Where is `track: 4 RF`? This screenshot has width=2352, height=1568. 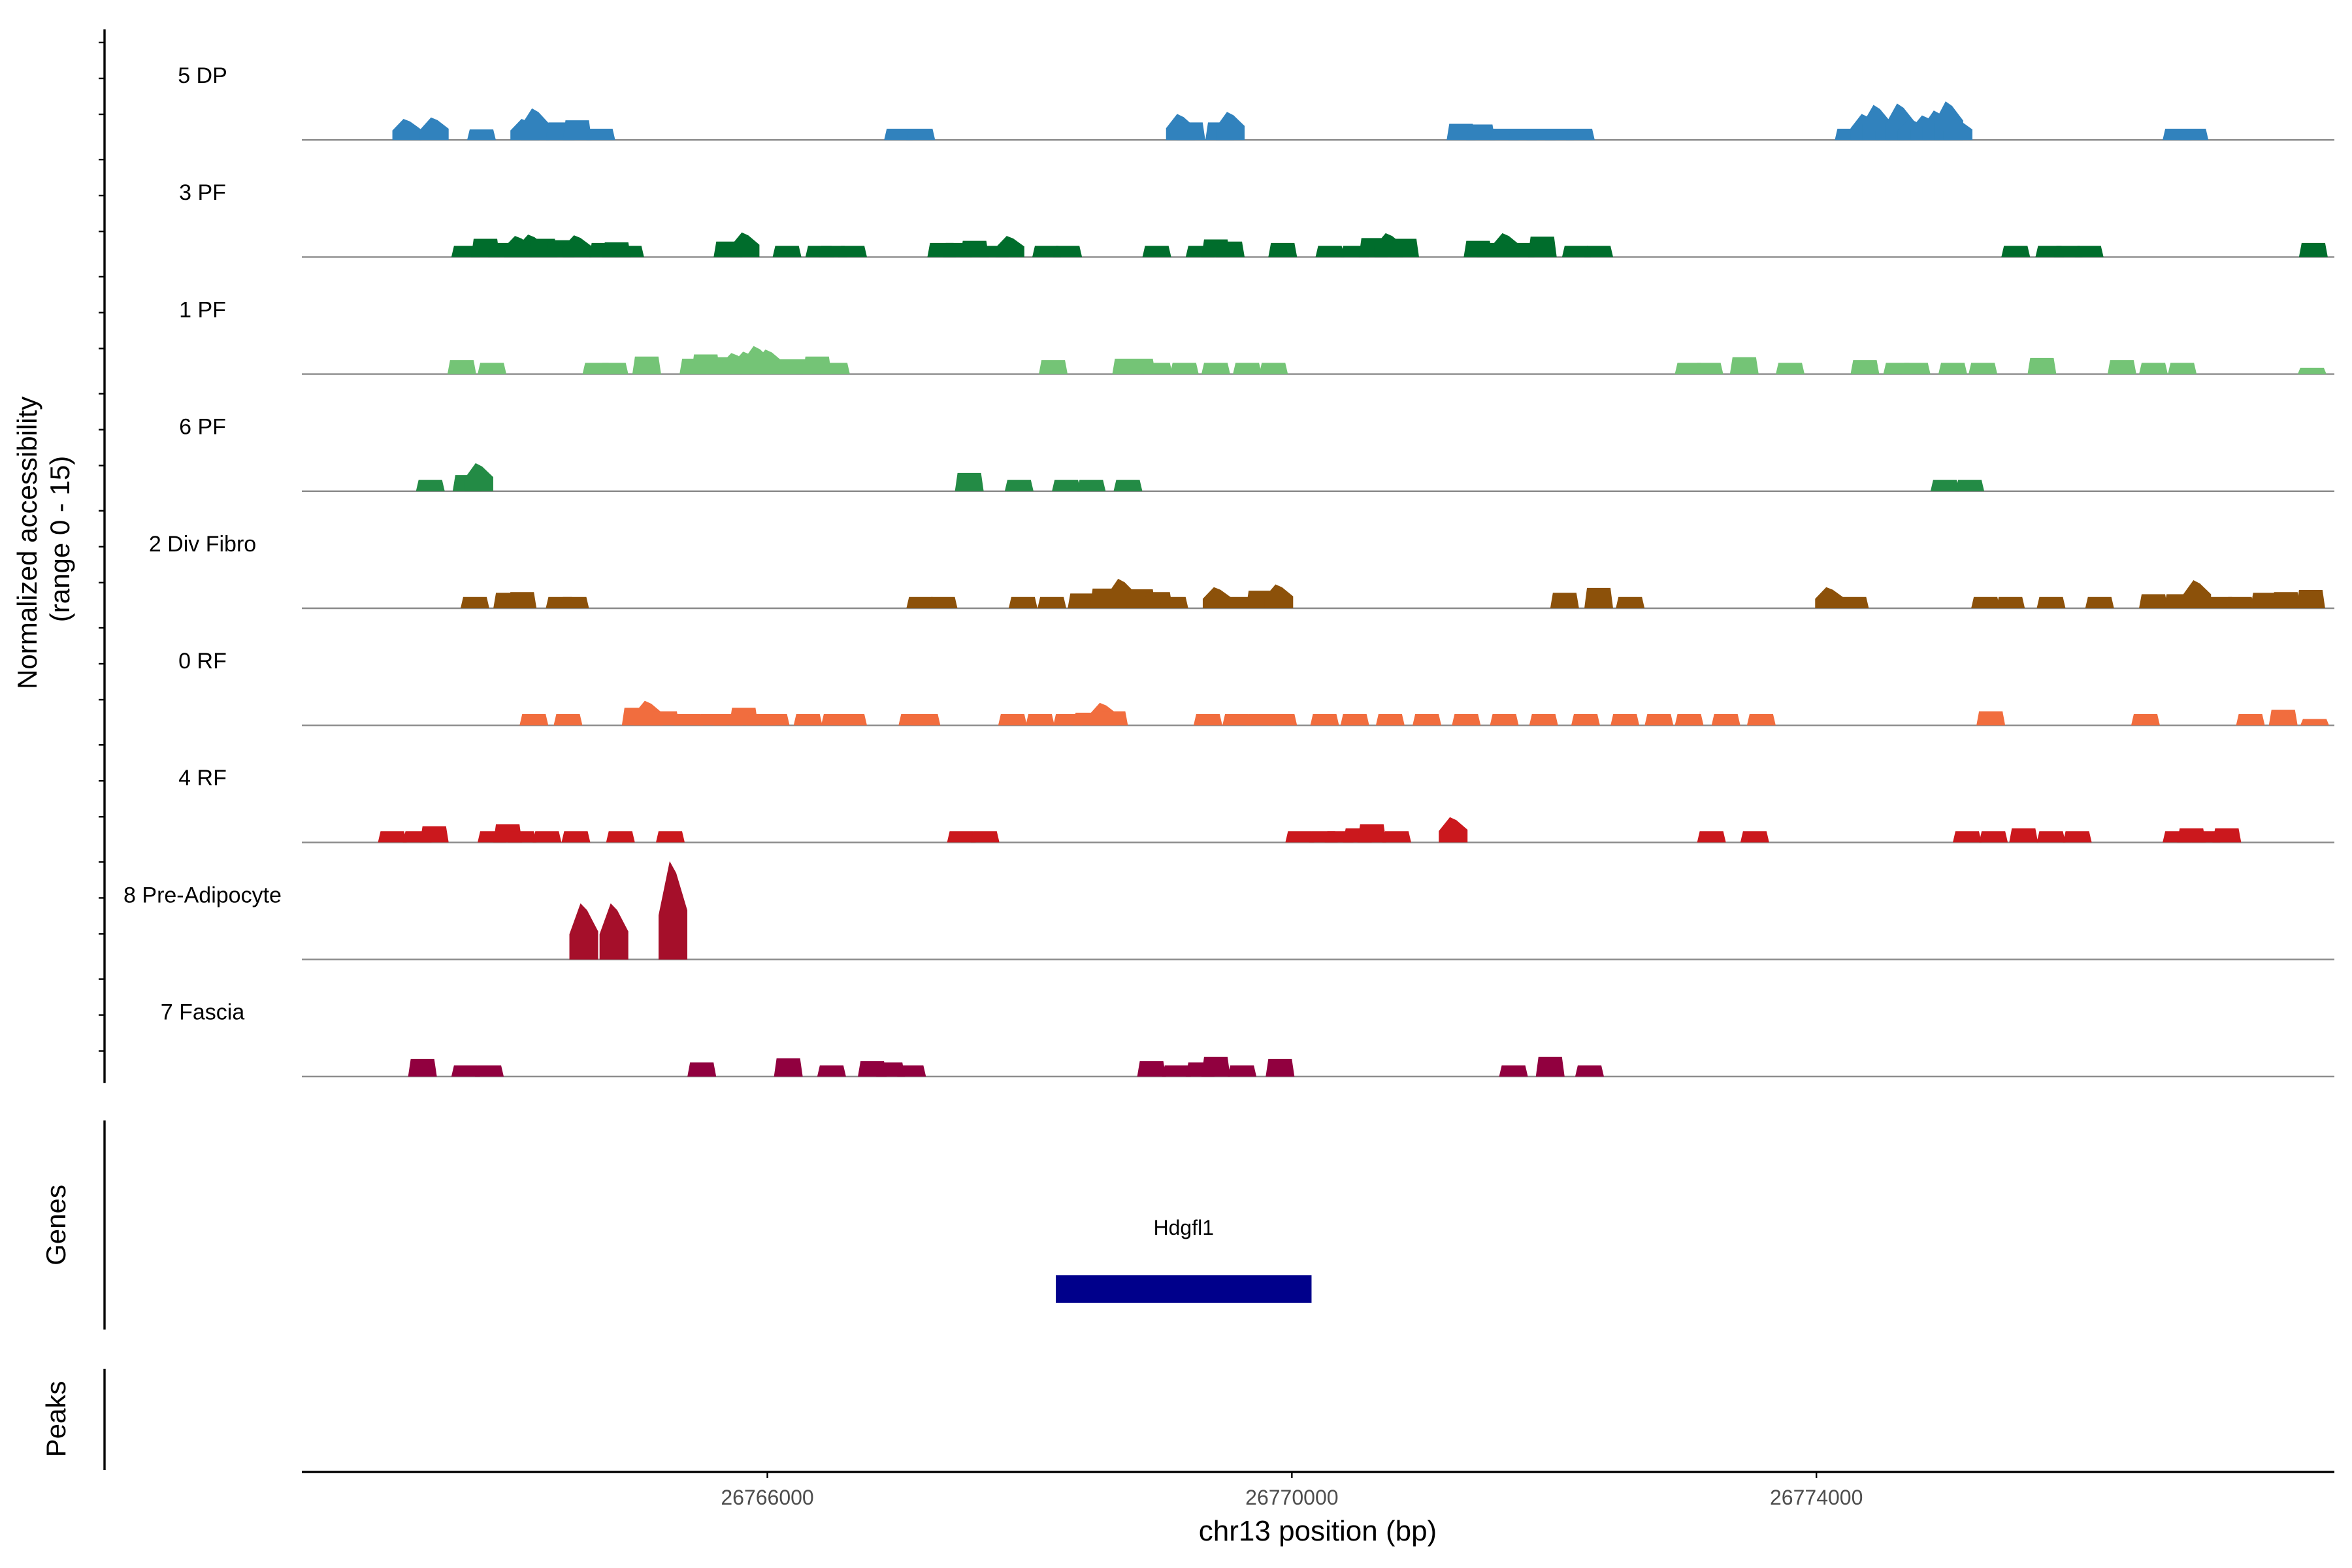 track: 4 RF is located at coordinates (1256, 804).